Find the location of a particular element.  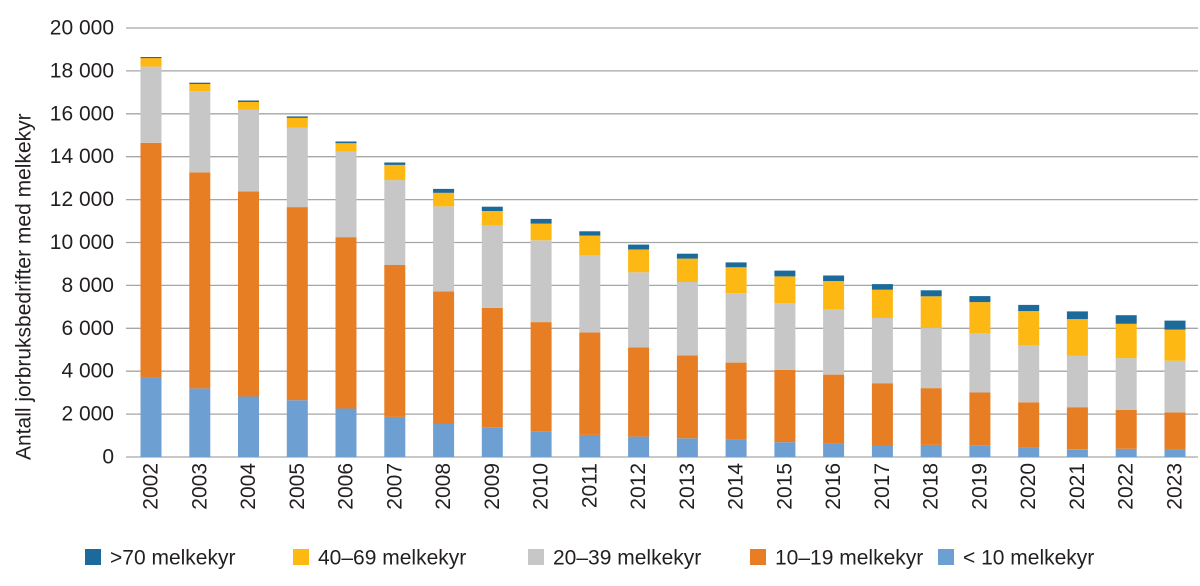

bar-segment-2023-40-69-melkekyr is located at coordinates (1175, 345).